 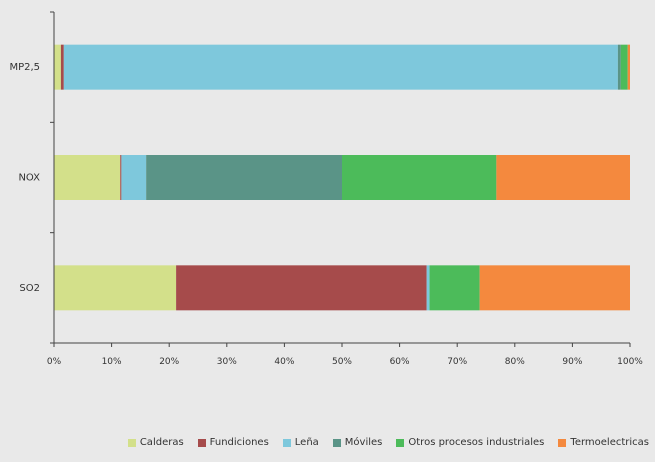 I want to click on legend-item: Móviles, so click(x=357, y=442).